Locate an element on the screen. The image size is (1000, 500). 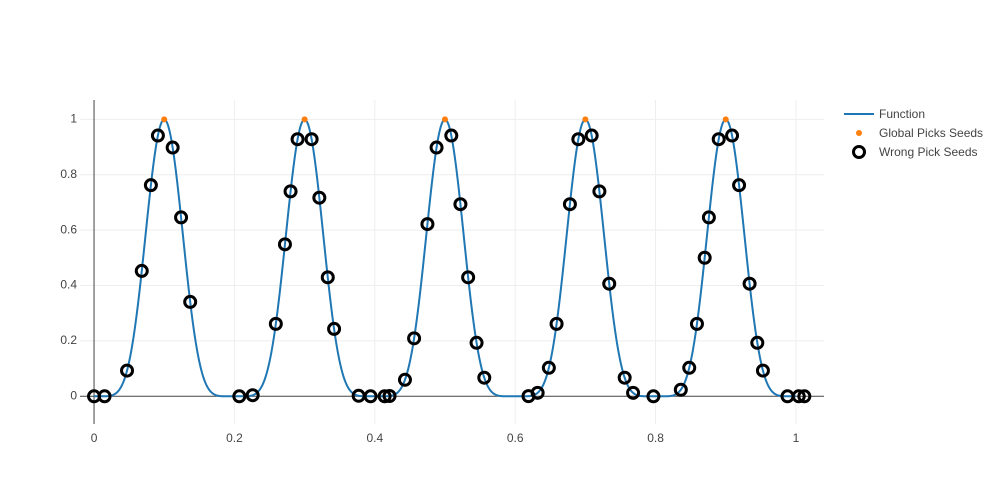
legend-item-function: Function is located at coordinates (884, 114).